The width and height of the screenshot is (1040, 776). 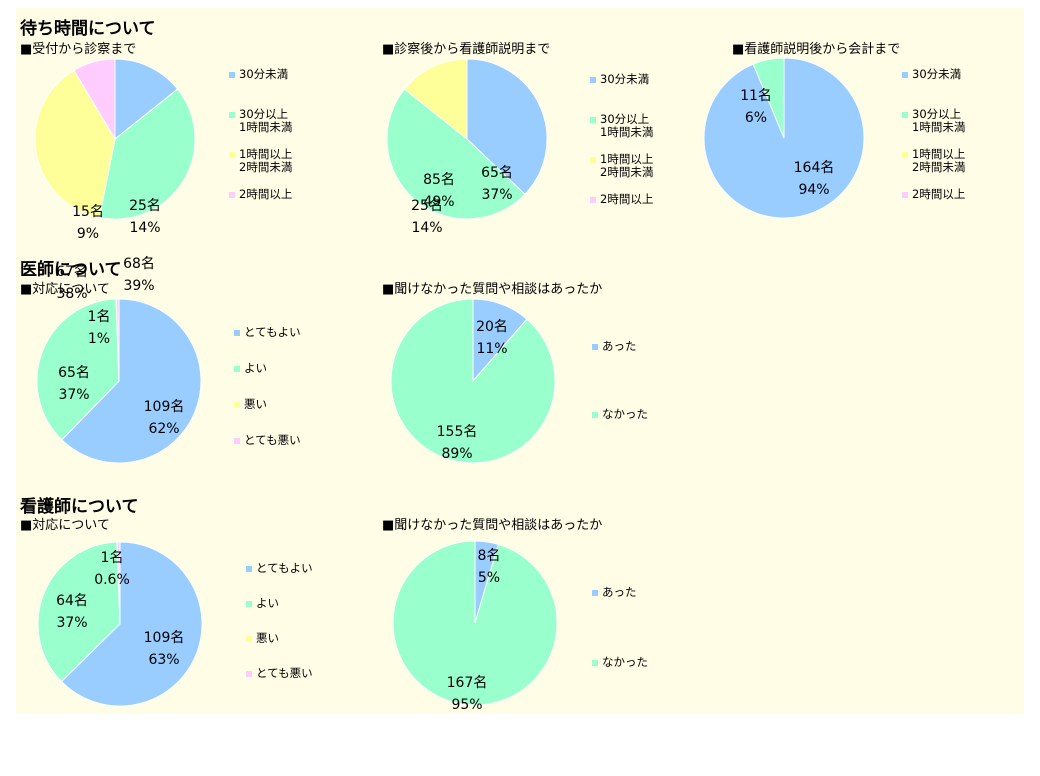 I want to click on slice-percent-label: 62%, so click(x=163, y=429).